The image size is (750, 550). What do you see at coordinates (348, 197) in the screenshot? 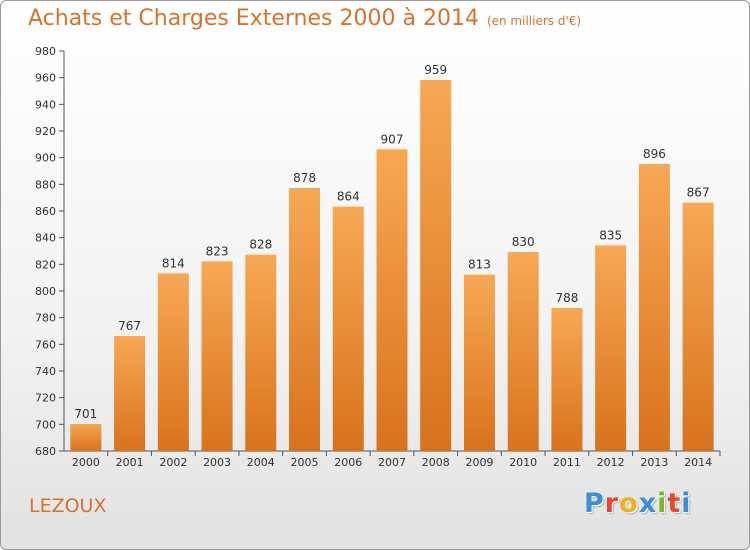
I see `data-label: 864` at bounding box center [348, 197].